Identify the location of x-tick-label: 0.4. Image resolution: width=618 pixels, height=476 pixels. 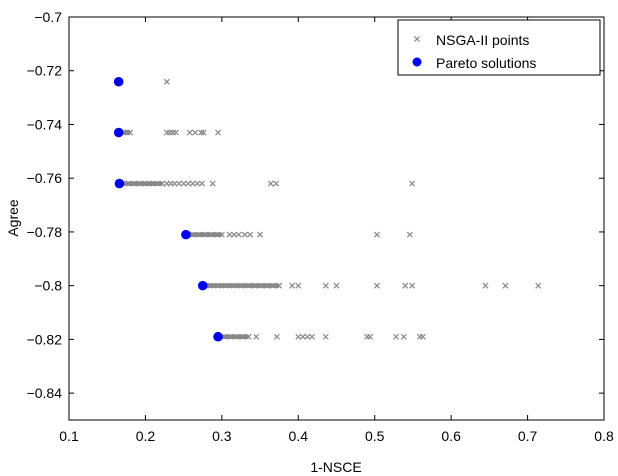
(299, 436).